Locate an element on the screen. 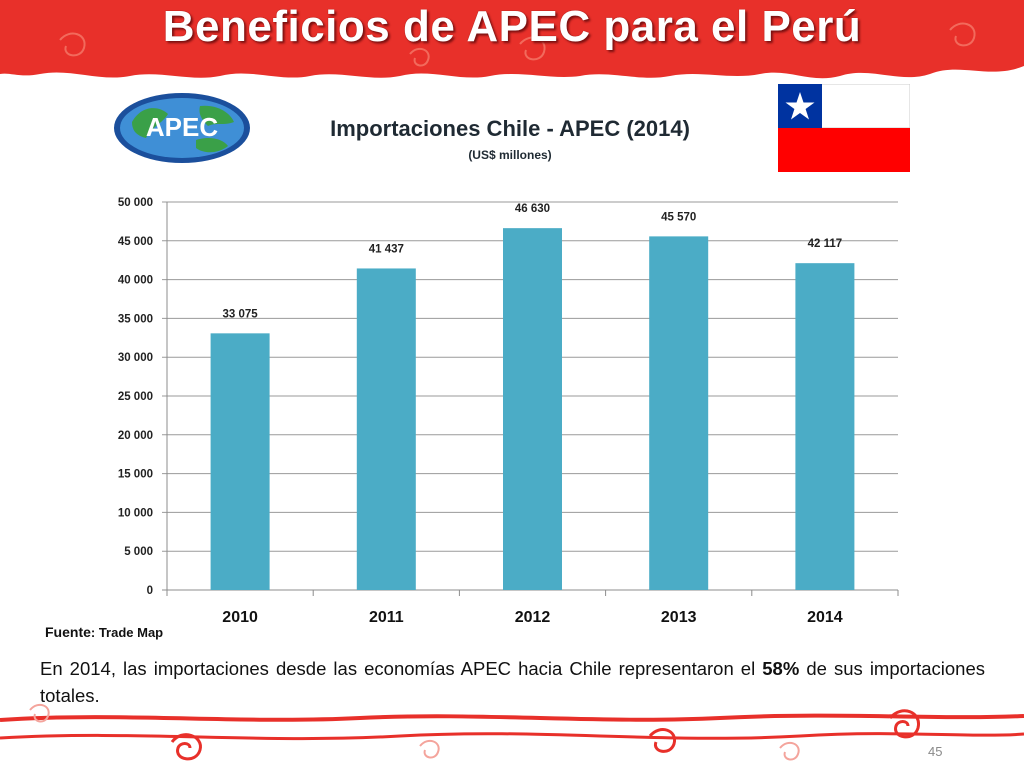 The height and width of the screenshot is (768, 1024). y-tick-label: 35 000 is located at coordinates (135, 319).